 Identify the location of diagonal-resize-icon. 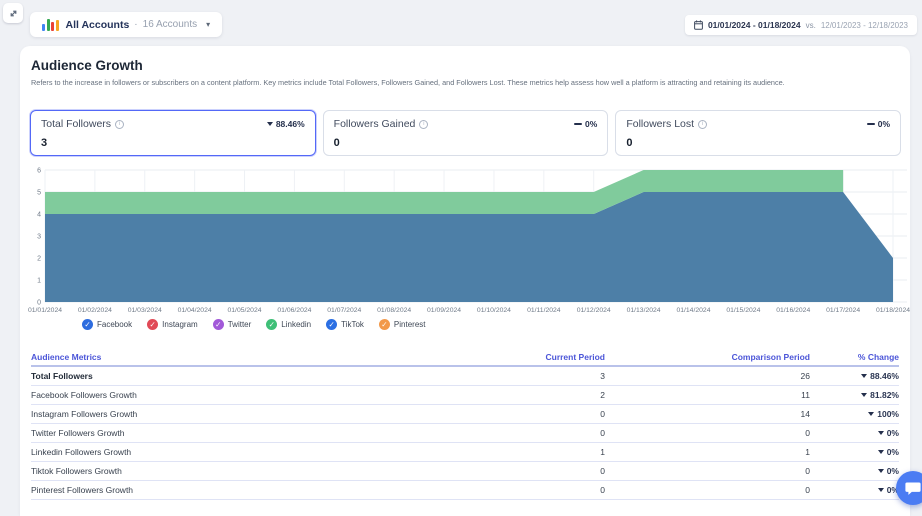
(13, 13).